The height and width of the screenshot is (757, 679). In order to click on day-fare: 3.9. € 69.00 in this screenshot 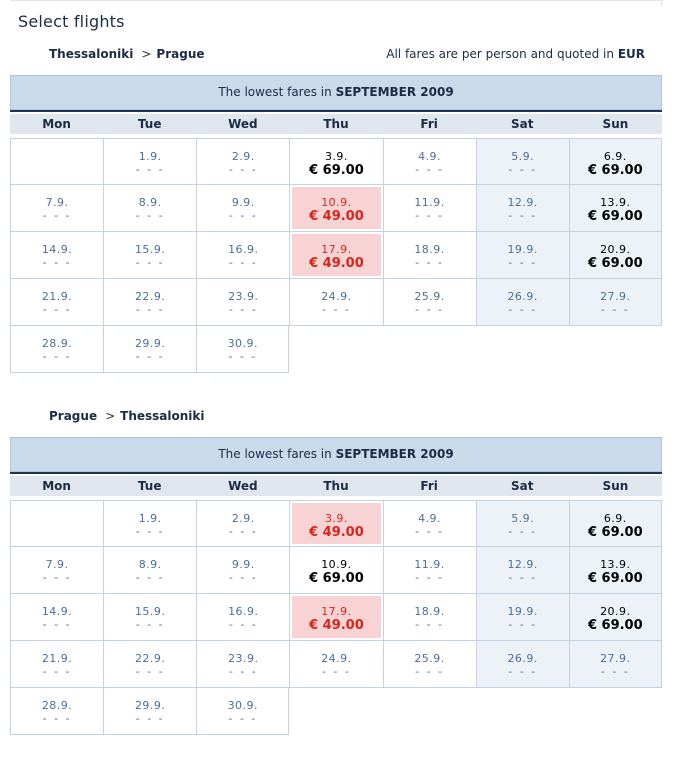, I will do `click(336, 161)`.